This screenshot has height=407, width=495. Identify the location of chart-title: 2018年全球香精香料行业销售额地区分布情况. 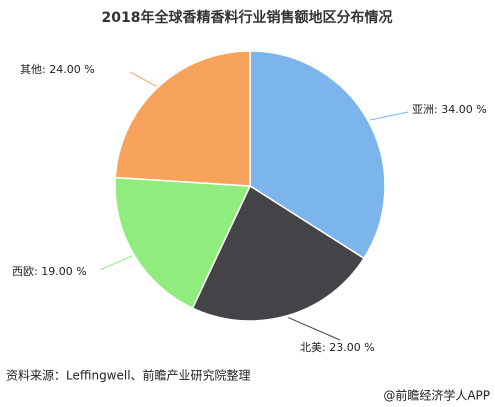
(247, 17).